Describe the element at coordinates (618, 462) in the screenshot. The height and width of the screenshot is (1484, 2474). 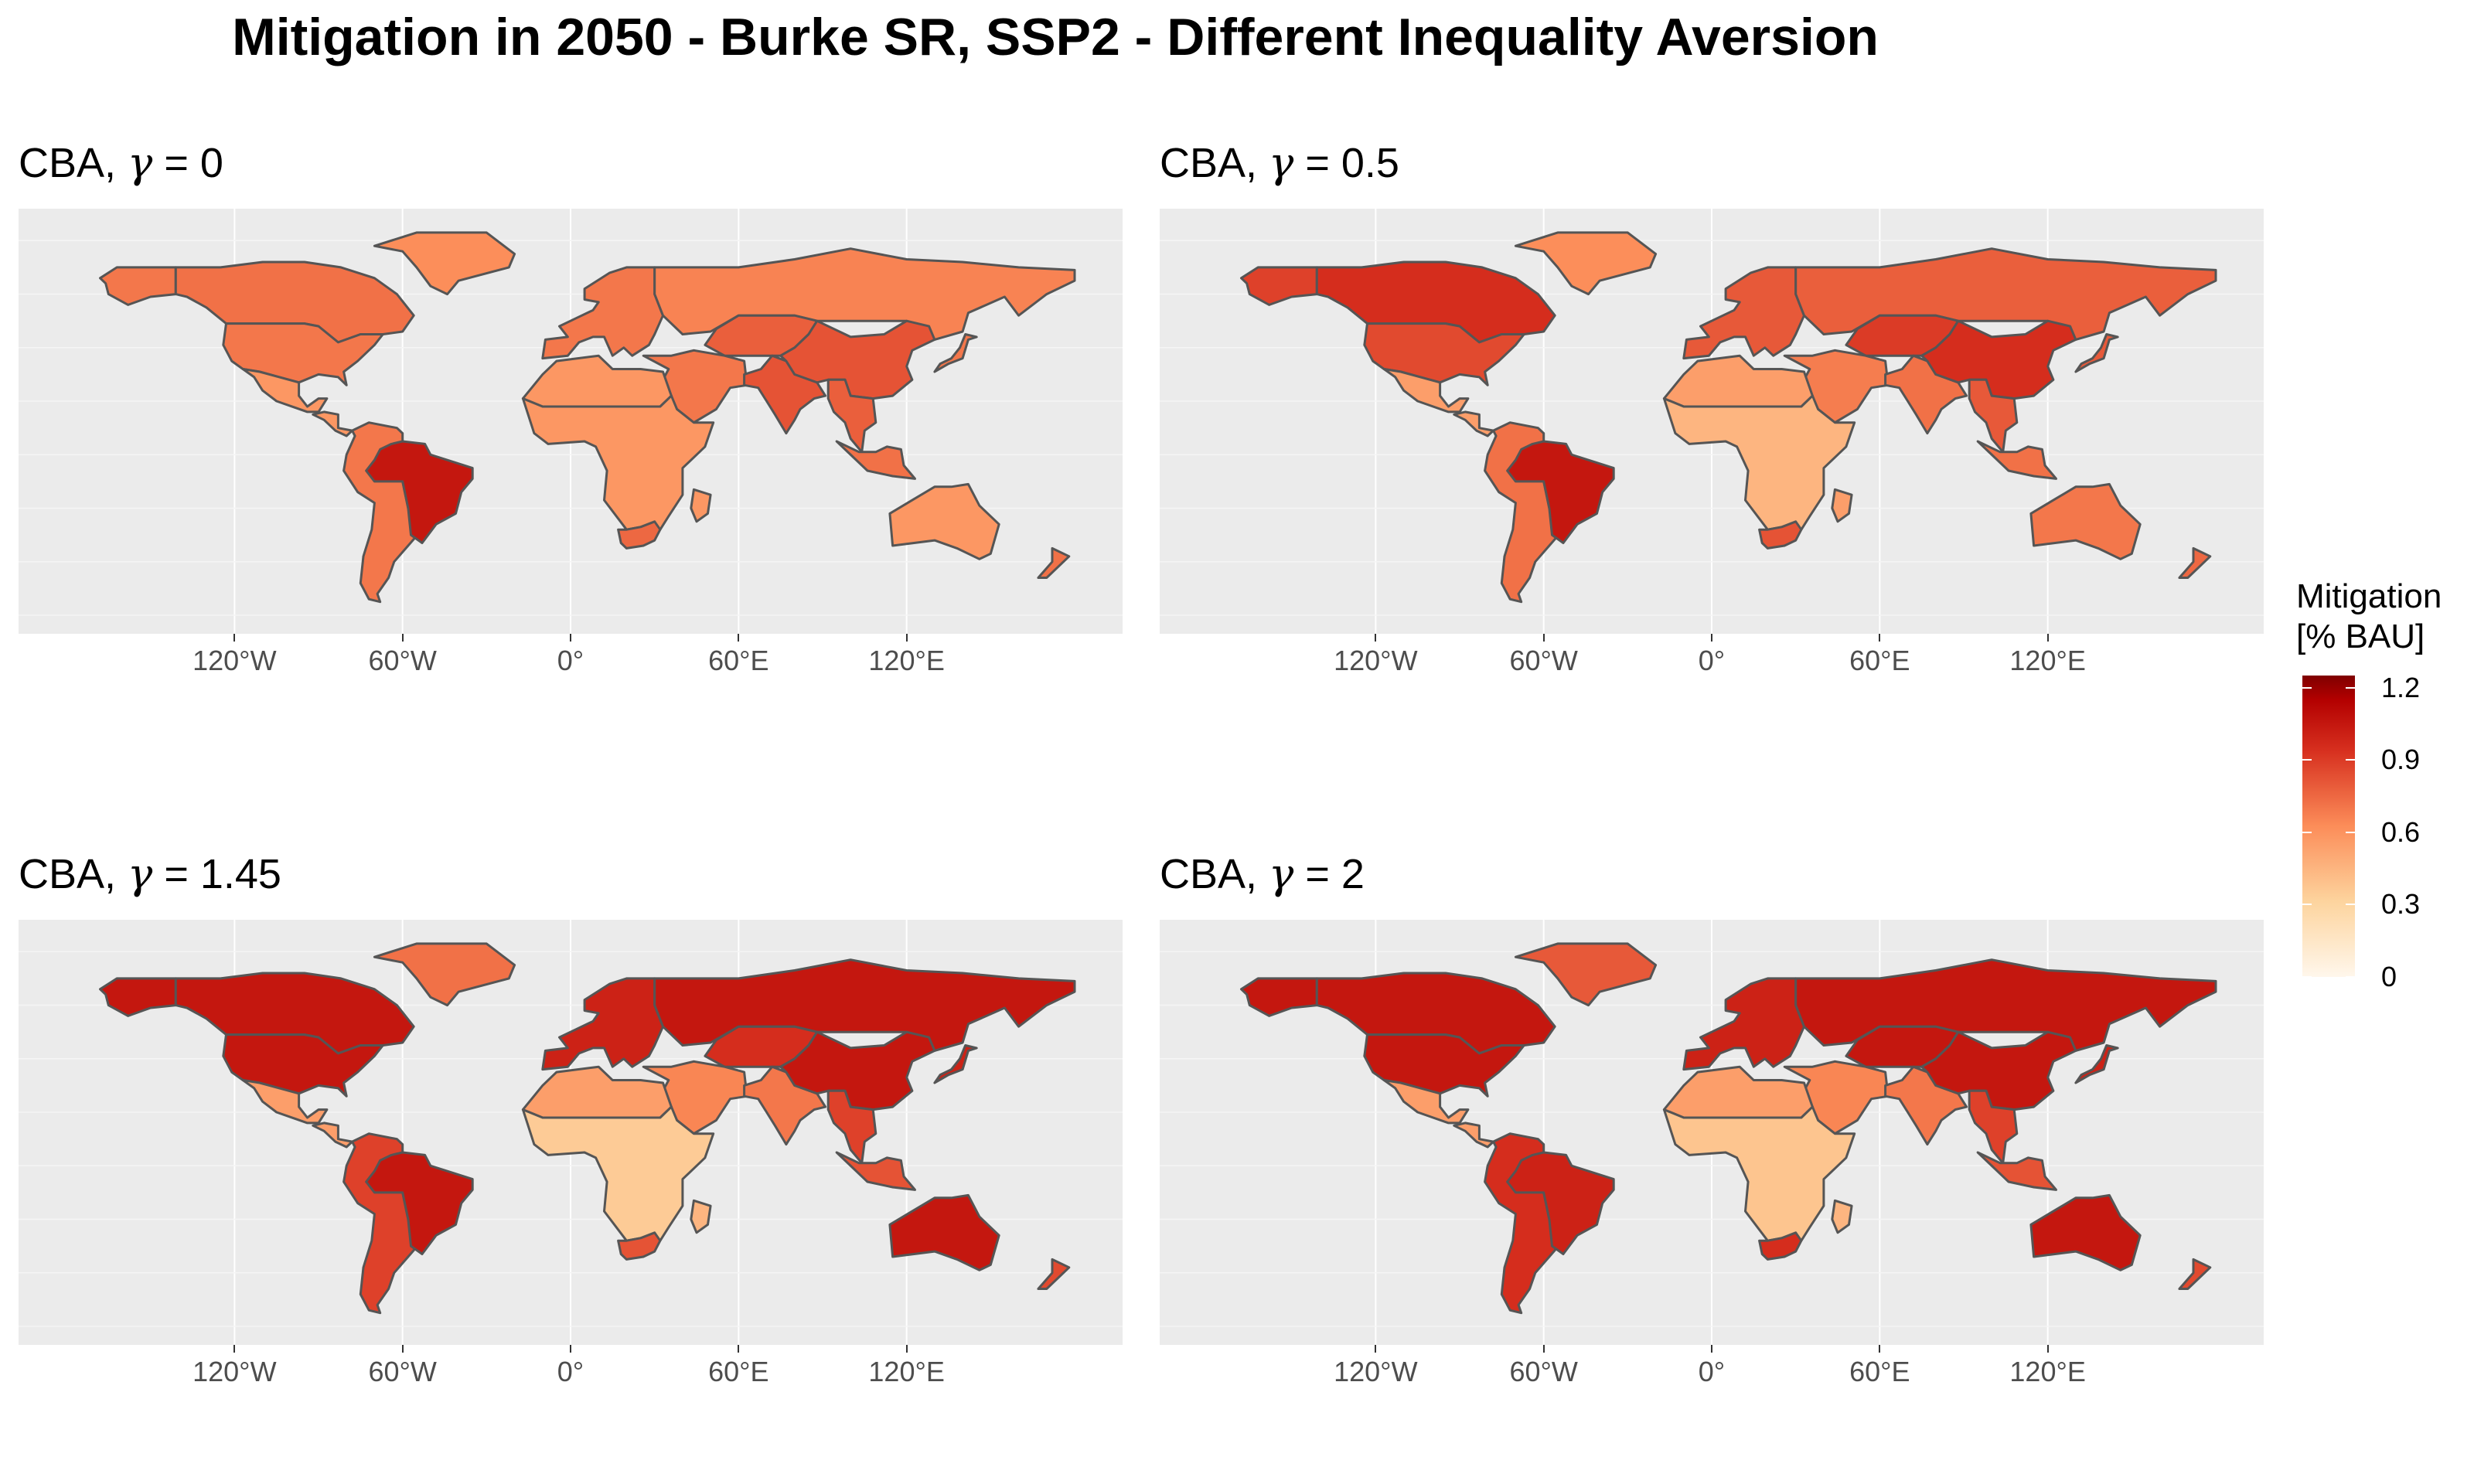
I see `region-africa` at that location.